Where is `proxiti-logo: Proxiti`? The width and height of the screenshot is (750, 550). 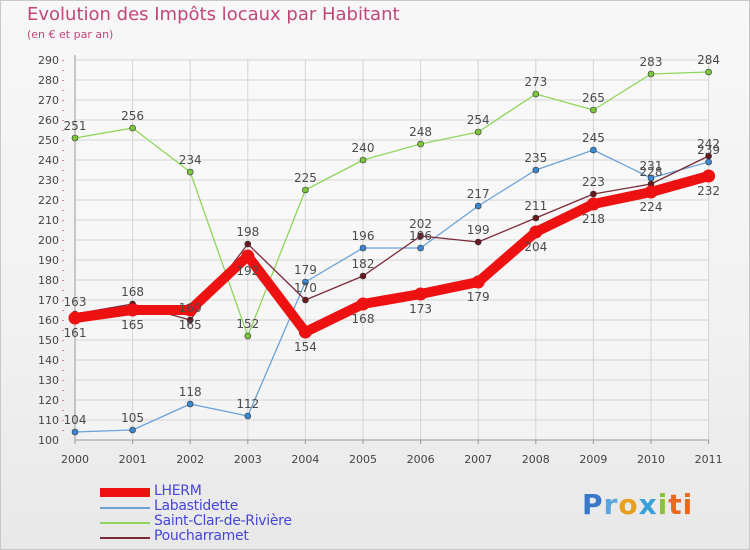
proxiti-logo: Proxiti is located at coordinates (637, 504).